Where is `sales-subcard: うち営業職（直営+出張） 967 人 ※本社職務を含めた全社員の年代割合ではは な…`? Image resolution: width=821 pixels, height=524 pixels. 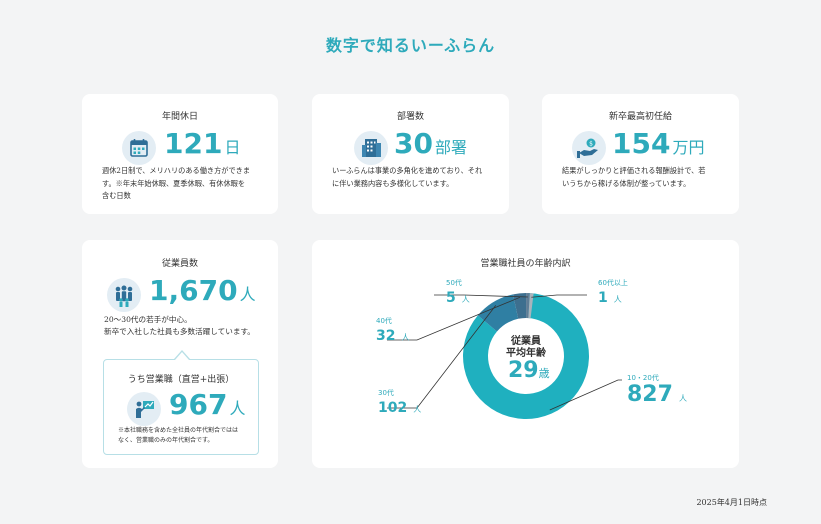
sales-subcard: うち営業職（直営+出張） 967 人 ※本社職務を含めた全社員の年代割合ではは な… is located at coordinates (181, 407).